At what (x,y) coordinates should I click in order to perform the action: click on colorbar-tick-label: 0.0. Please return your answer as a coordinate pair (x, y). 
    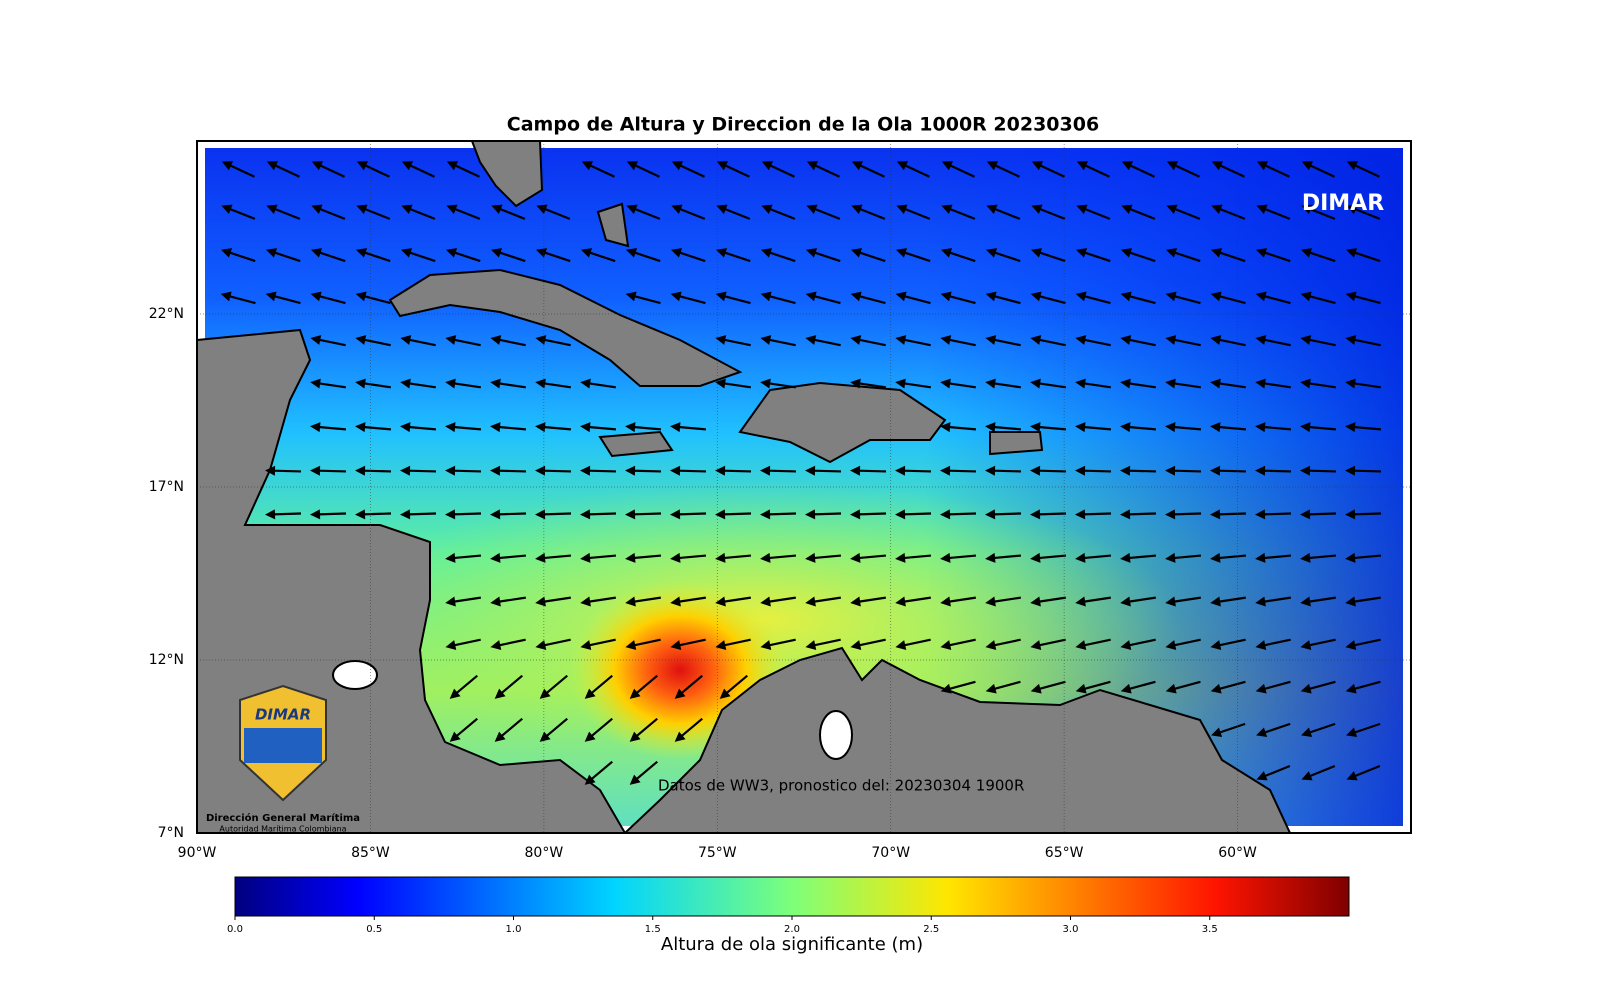
    Looking at the image, I should click on (235, 929).